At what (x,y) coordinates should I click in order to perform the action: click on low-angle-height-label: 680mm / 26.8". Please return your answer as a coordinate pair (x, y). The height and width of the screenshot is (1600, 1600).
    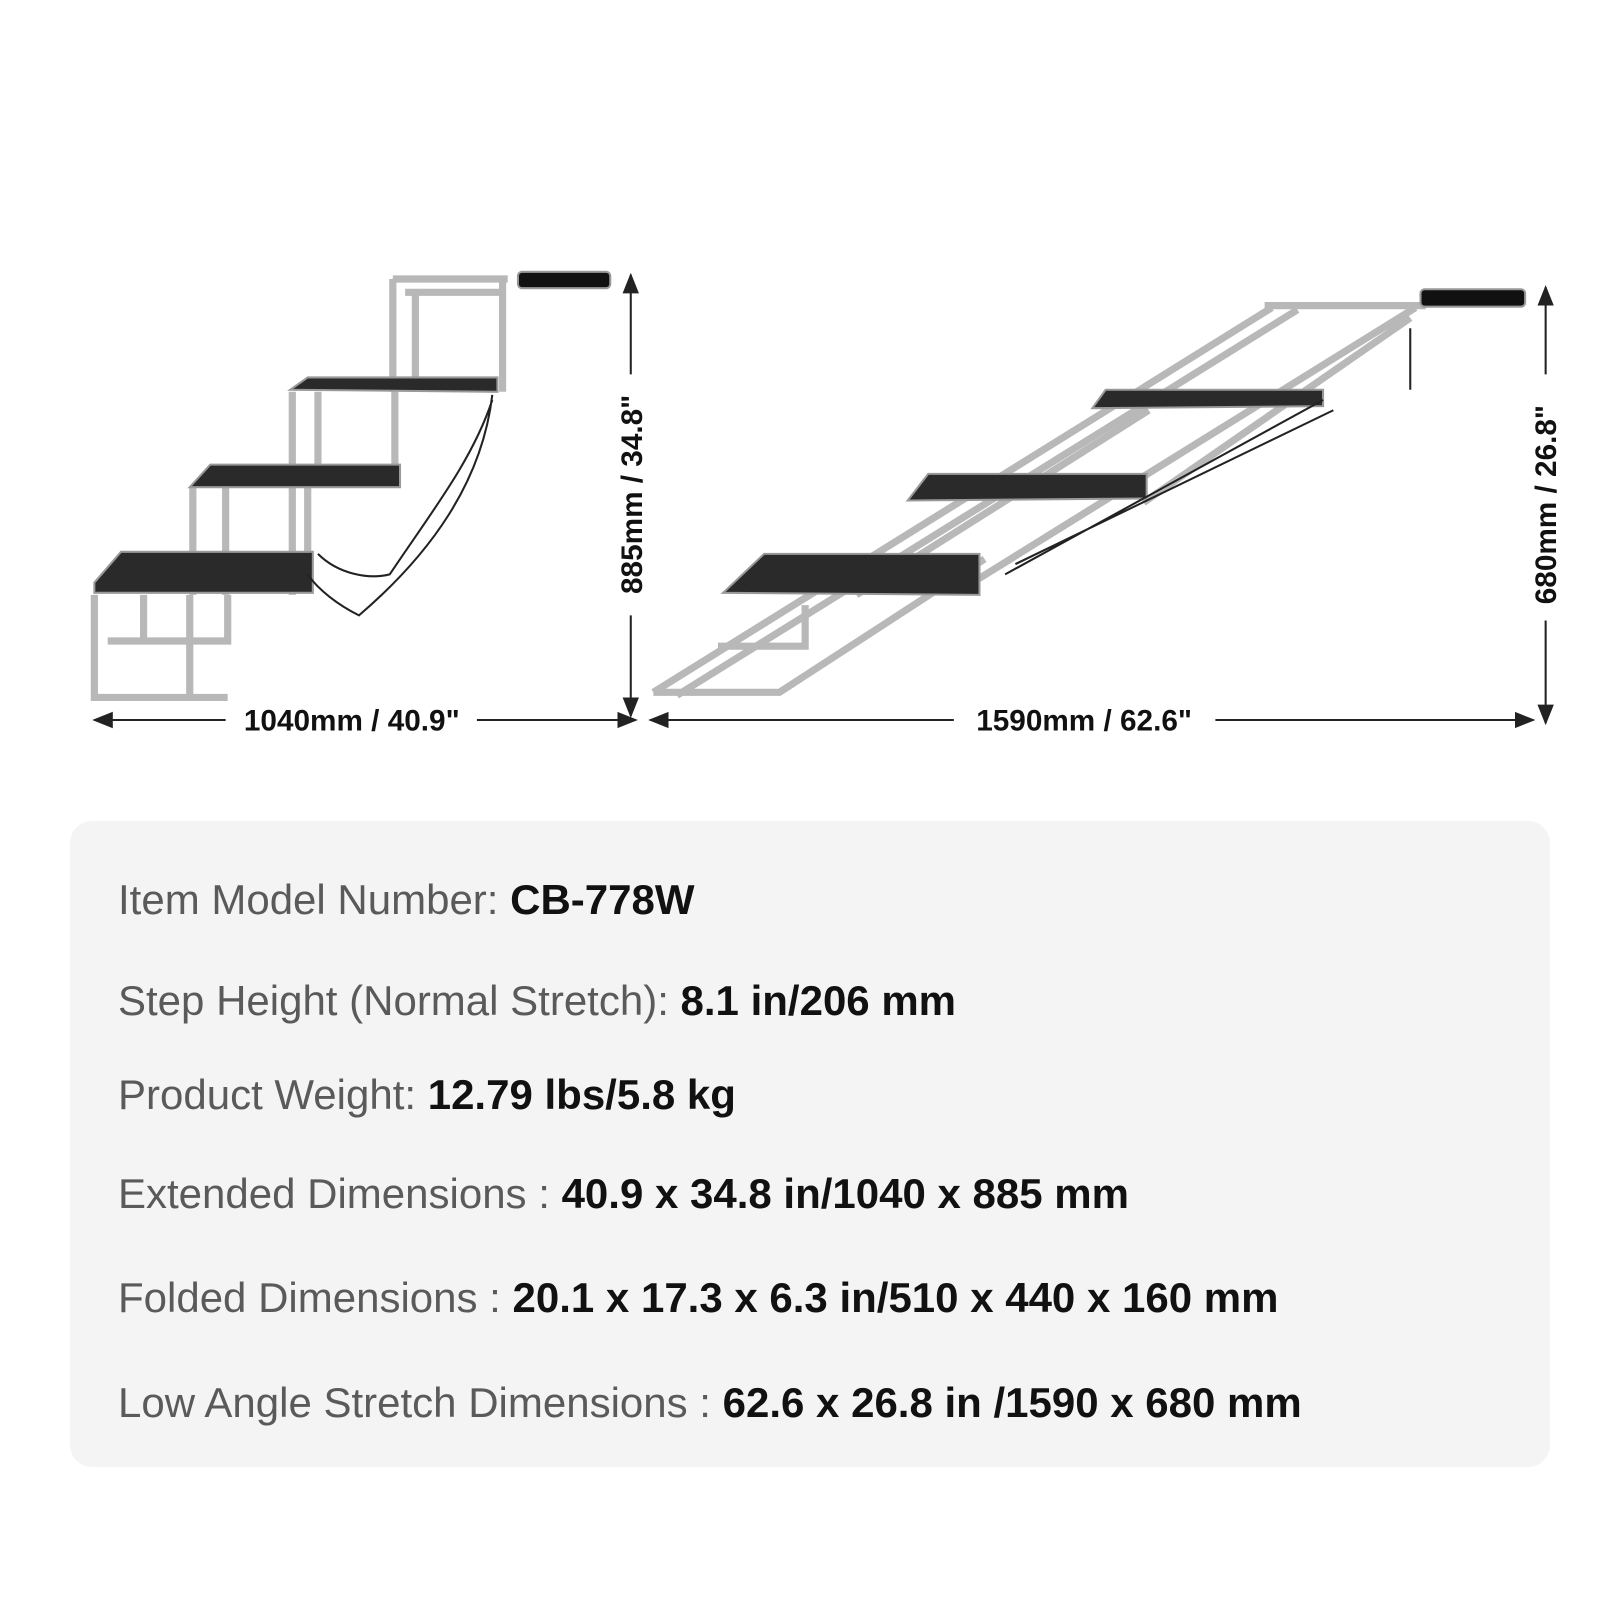
    Looking at the image, I should click on (1546, 504).